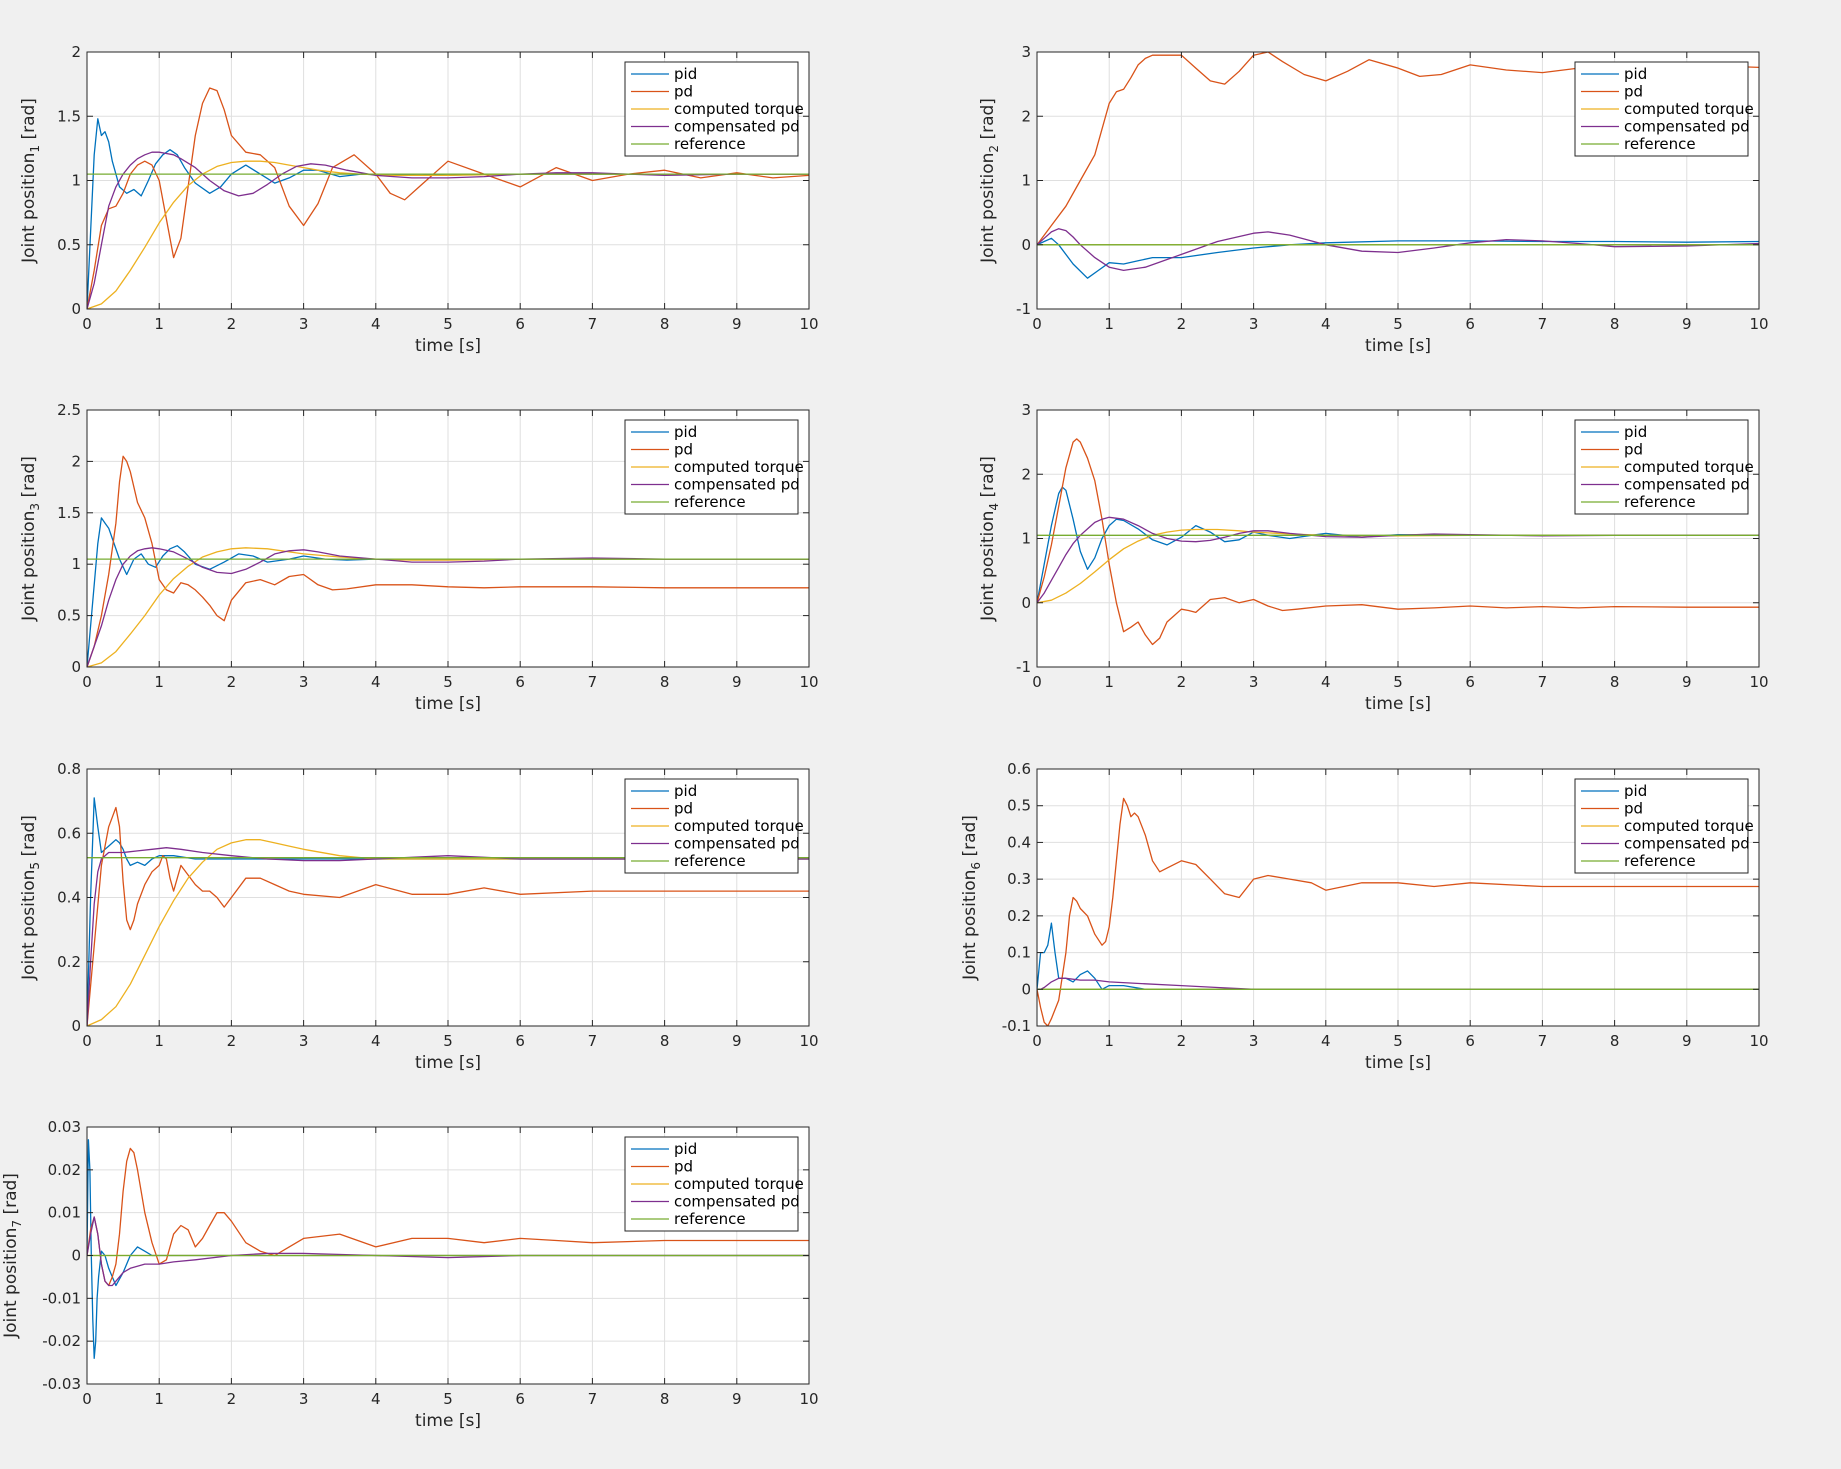 The width and height of the screenshot is (1841, 1469). Describe the element at coordinates (69, 410) in the screenshot. I see `y-tick-label: 2.5` at that location.